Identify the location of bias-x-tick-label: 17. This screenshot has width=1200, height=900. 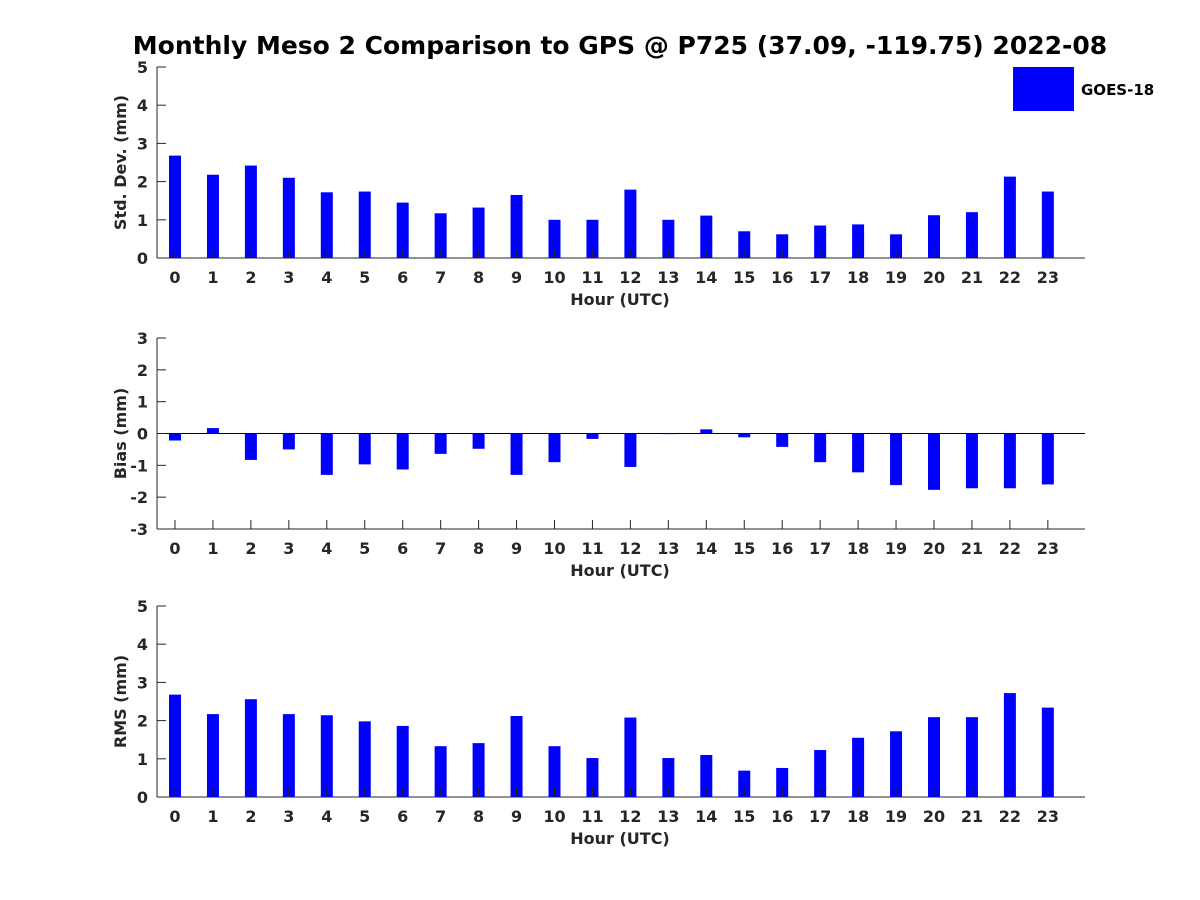
(820, 548).